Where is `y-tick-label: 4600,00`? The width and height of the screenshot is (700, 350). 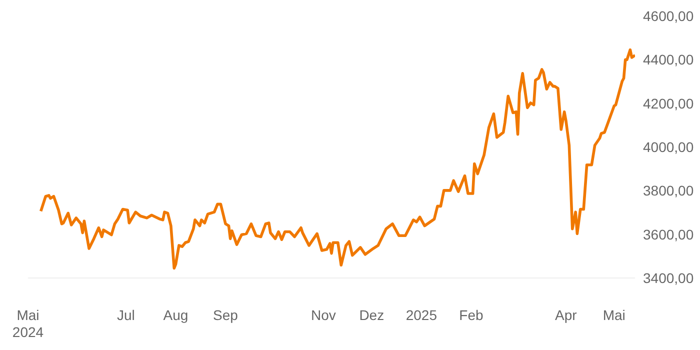 y-tick-label: 4600,00 is located at coordinates (668, 16).